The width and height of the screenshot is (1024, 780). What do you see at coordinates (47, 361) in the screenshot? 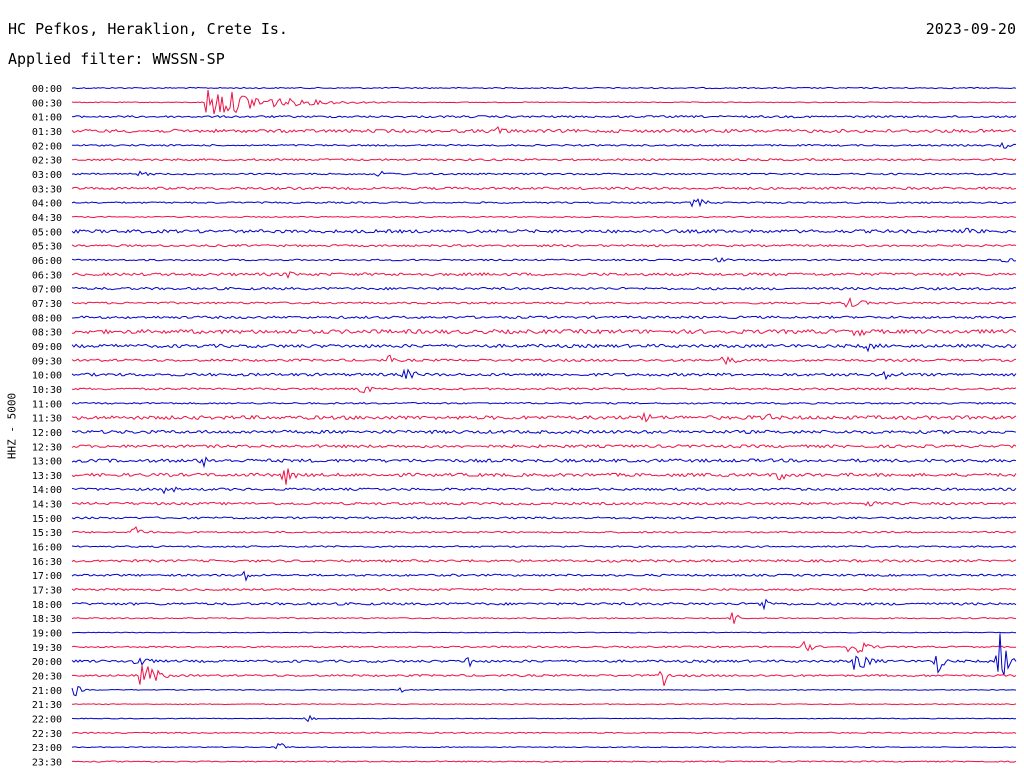
I see `row-time-label: 09:30` at bounding box center [47, 361].